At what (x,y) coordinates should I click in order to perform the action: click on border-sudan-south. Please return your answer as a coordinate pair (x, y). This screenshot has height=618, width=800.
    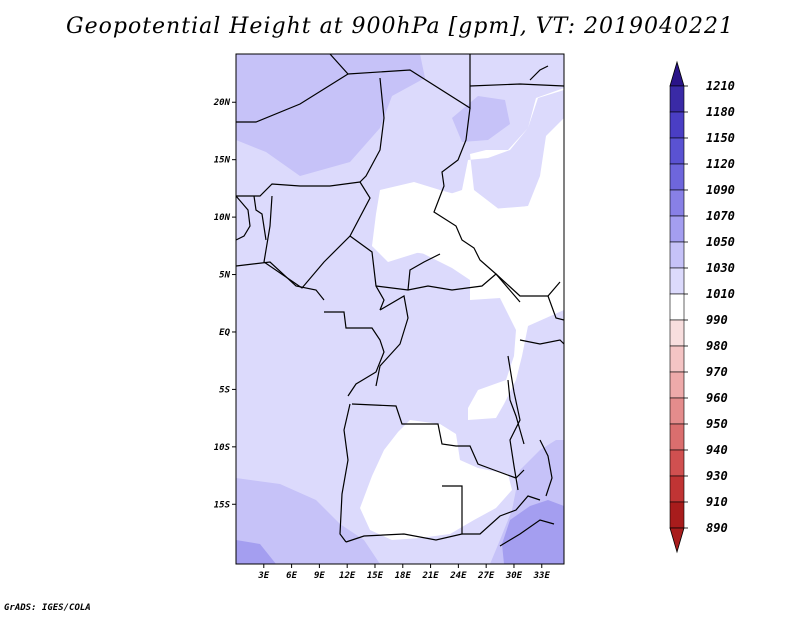
    Looking at the image, I should click on (528, 285).